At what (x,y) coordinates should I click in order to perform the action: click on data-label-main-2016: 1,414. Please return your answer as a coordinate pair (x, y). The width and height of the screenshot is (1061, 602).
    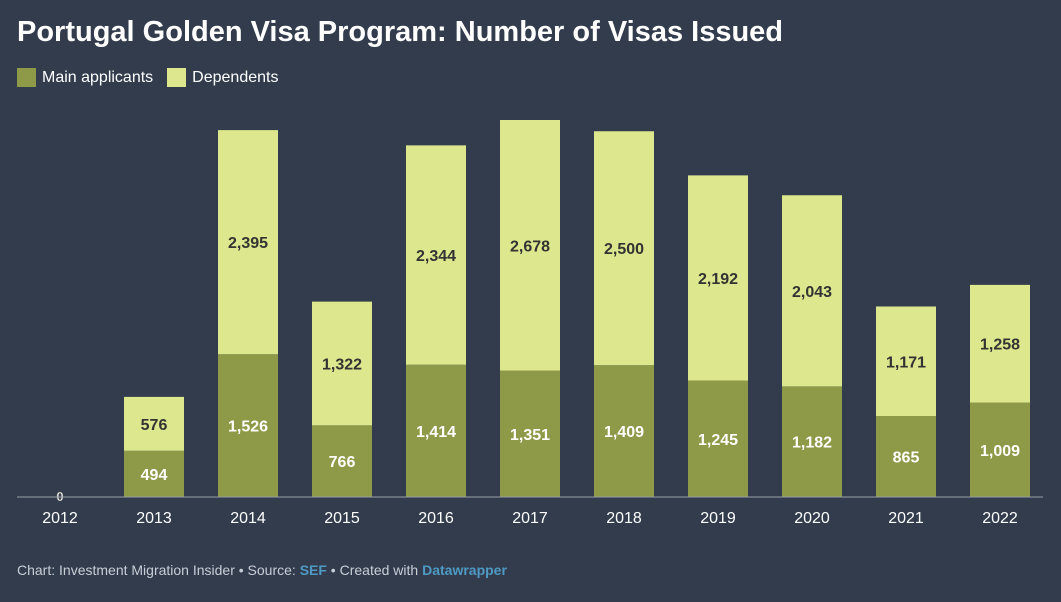
    Looking at the image, I should click on (436, 432).